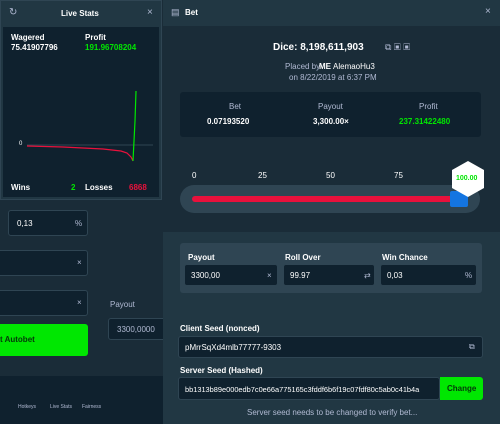  What do you see at coordinates (81, 400) in the screenshot?
I see `bottom-nav: Hotkeys Live Stats Fairness` at bounding box center [81, 400].